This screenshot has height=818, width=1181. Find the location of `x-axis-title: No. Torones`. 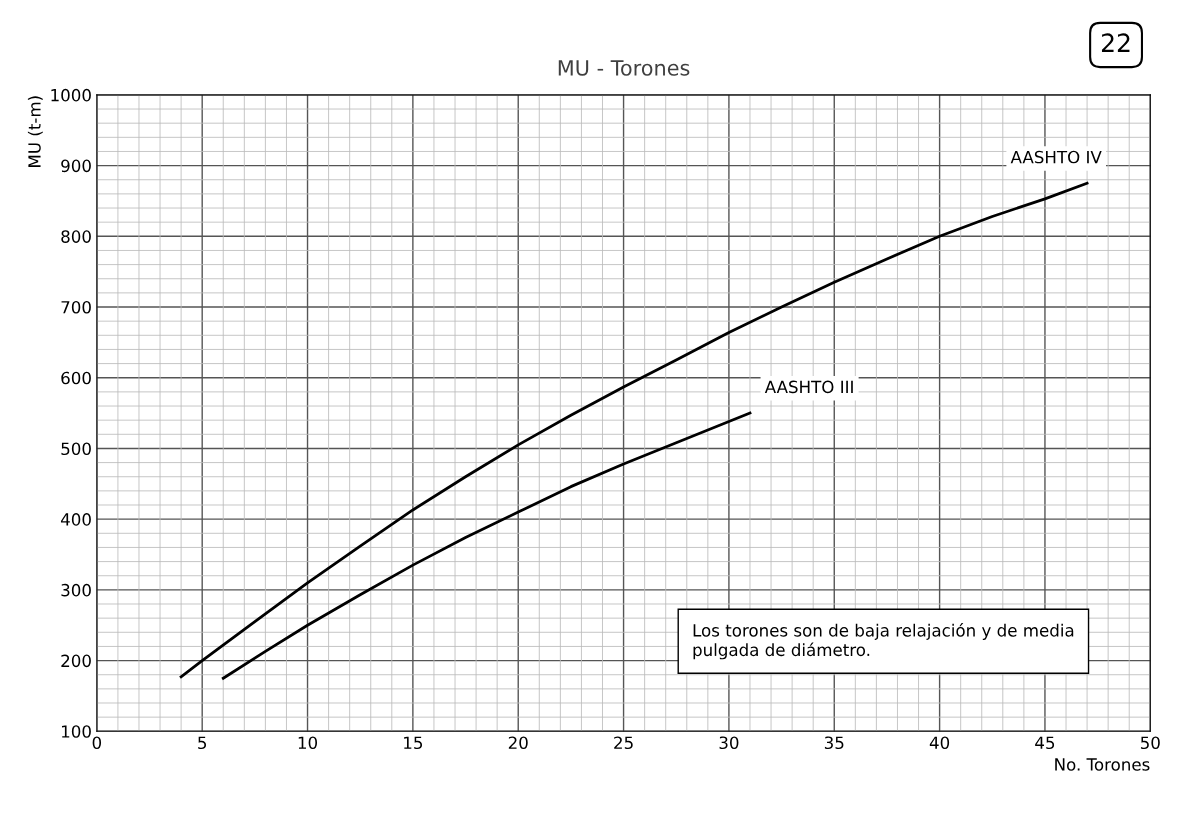

x-axis-title: No. Torones is located at coordinates (1102, 764).